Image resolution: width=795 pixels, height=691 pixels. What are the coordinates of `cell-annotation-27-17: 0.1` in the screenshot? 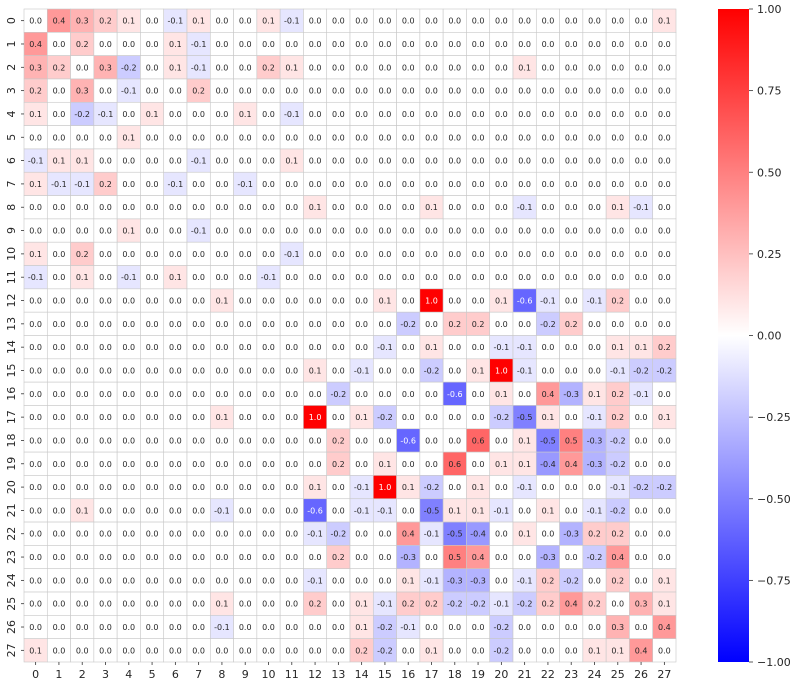 It's located at (431, 650).